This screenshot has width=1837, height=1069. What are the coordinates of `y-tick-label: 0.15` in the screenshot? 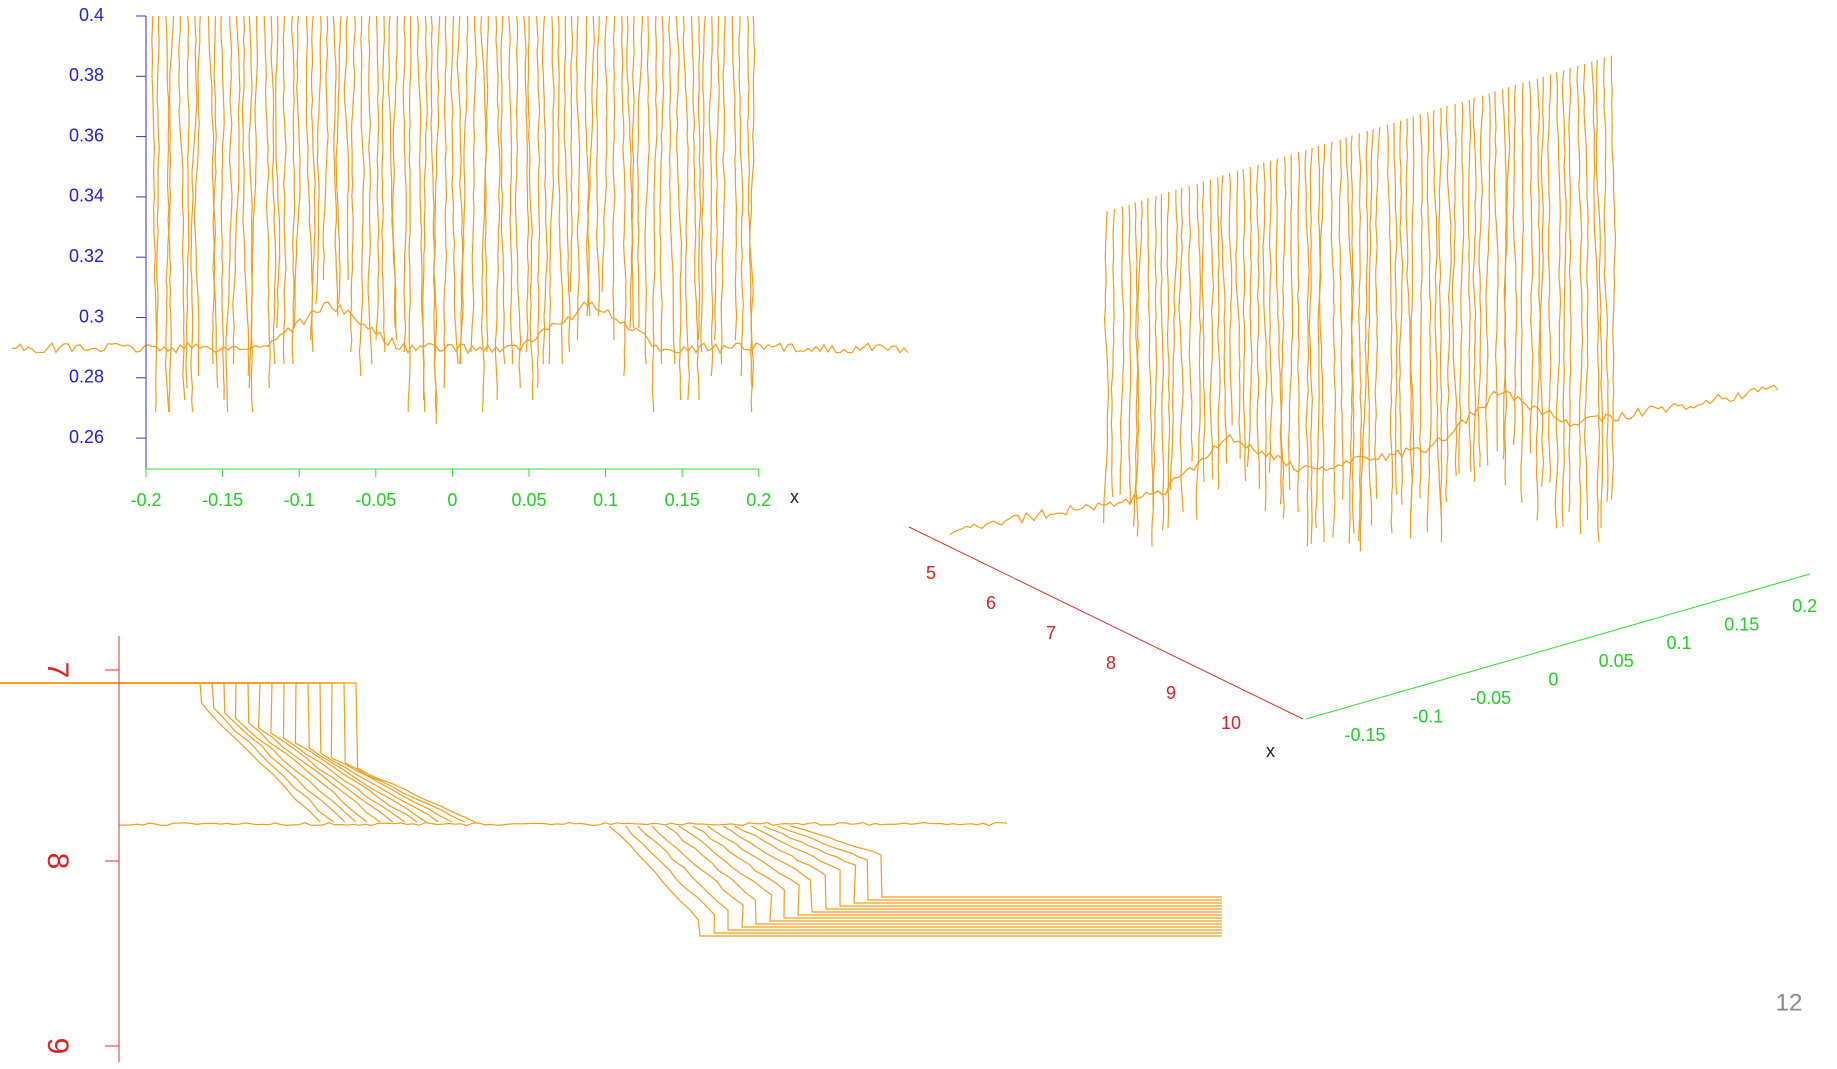 It's located at (1741, 624).